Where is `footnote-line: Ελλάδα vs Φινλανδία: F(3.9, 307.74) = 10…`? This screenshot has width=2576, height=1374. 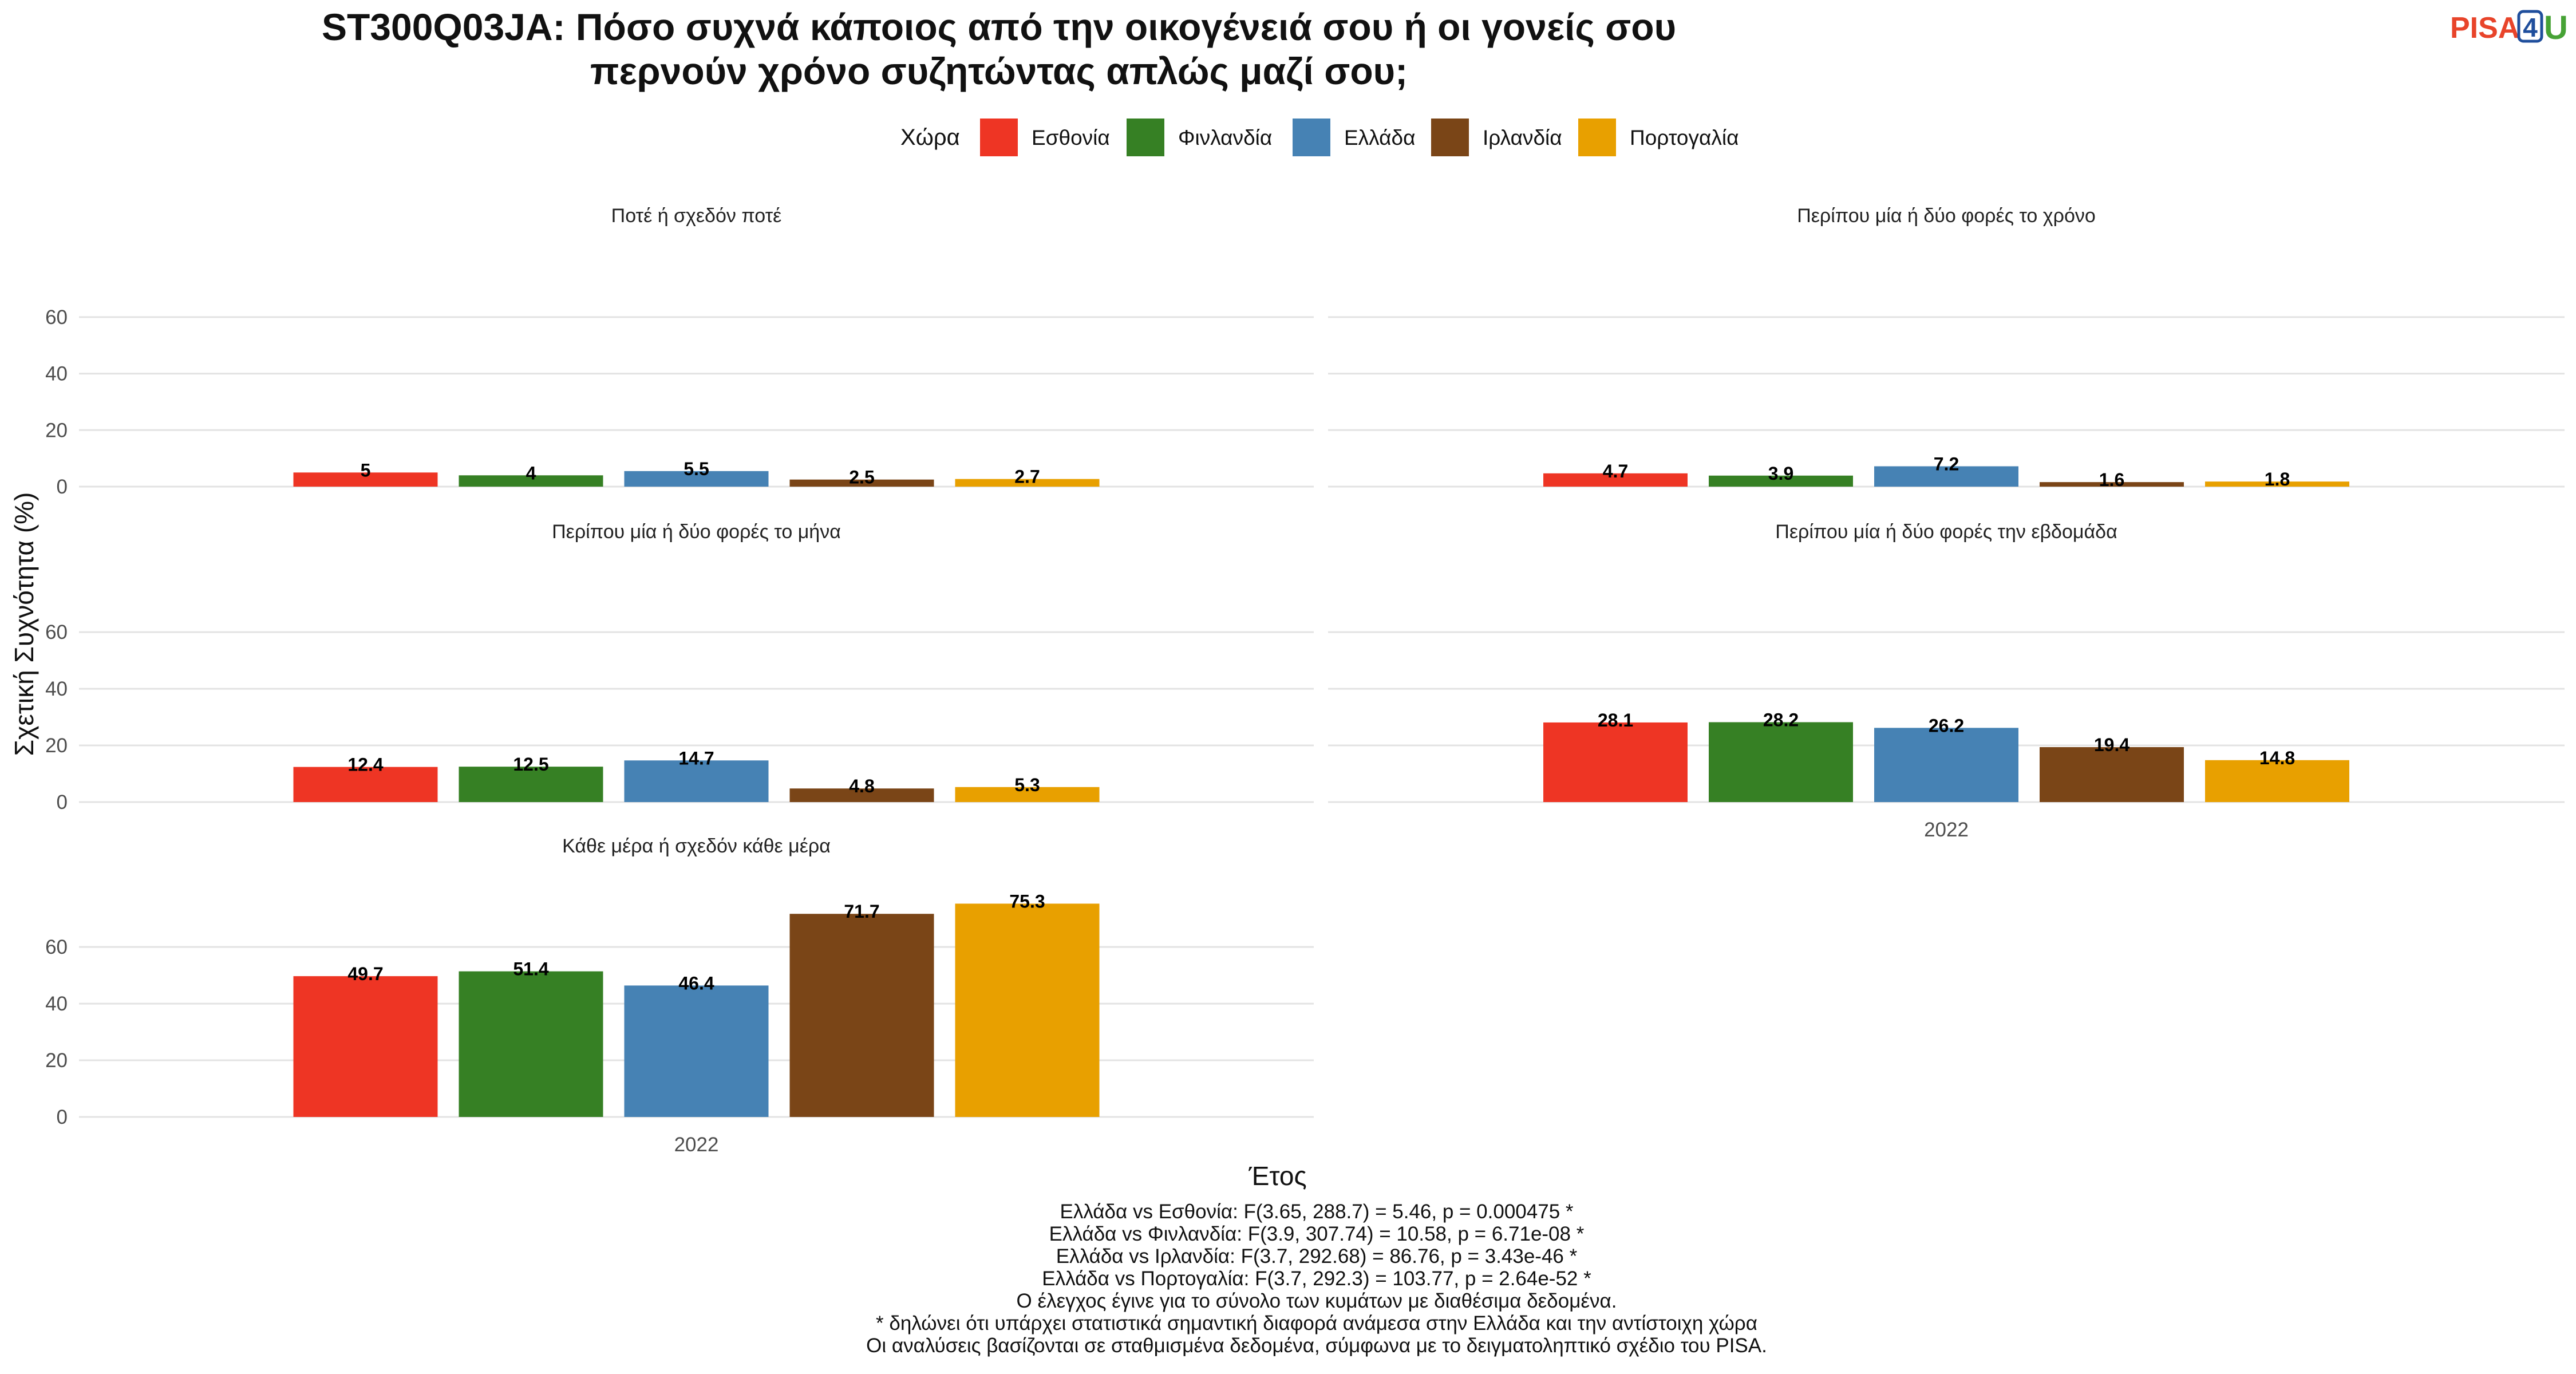 footnote-line: Ελλάδα vs Φινλανδία: F(3.9, 307.74) = 10… is located at coordinates (1317, 1234).